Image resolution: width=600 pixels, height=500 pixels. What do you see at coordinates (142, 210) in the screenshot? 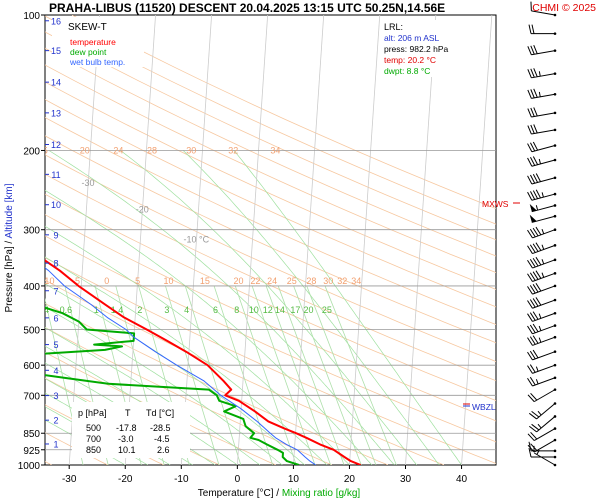
I see `isotherm-value-label: -20` at bounding box center [142, 210].